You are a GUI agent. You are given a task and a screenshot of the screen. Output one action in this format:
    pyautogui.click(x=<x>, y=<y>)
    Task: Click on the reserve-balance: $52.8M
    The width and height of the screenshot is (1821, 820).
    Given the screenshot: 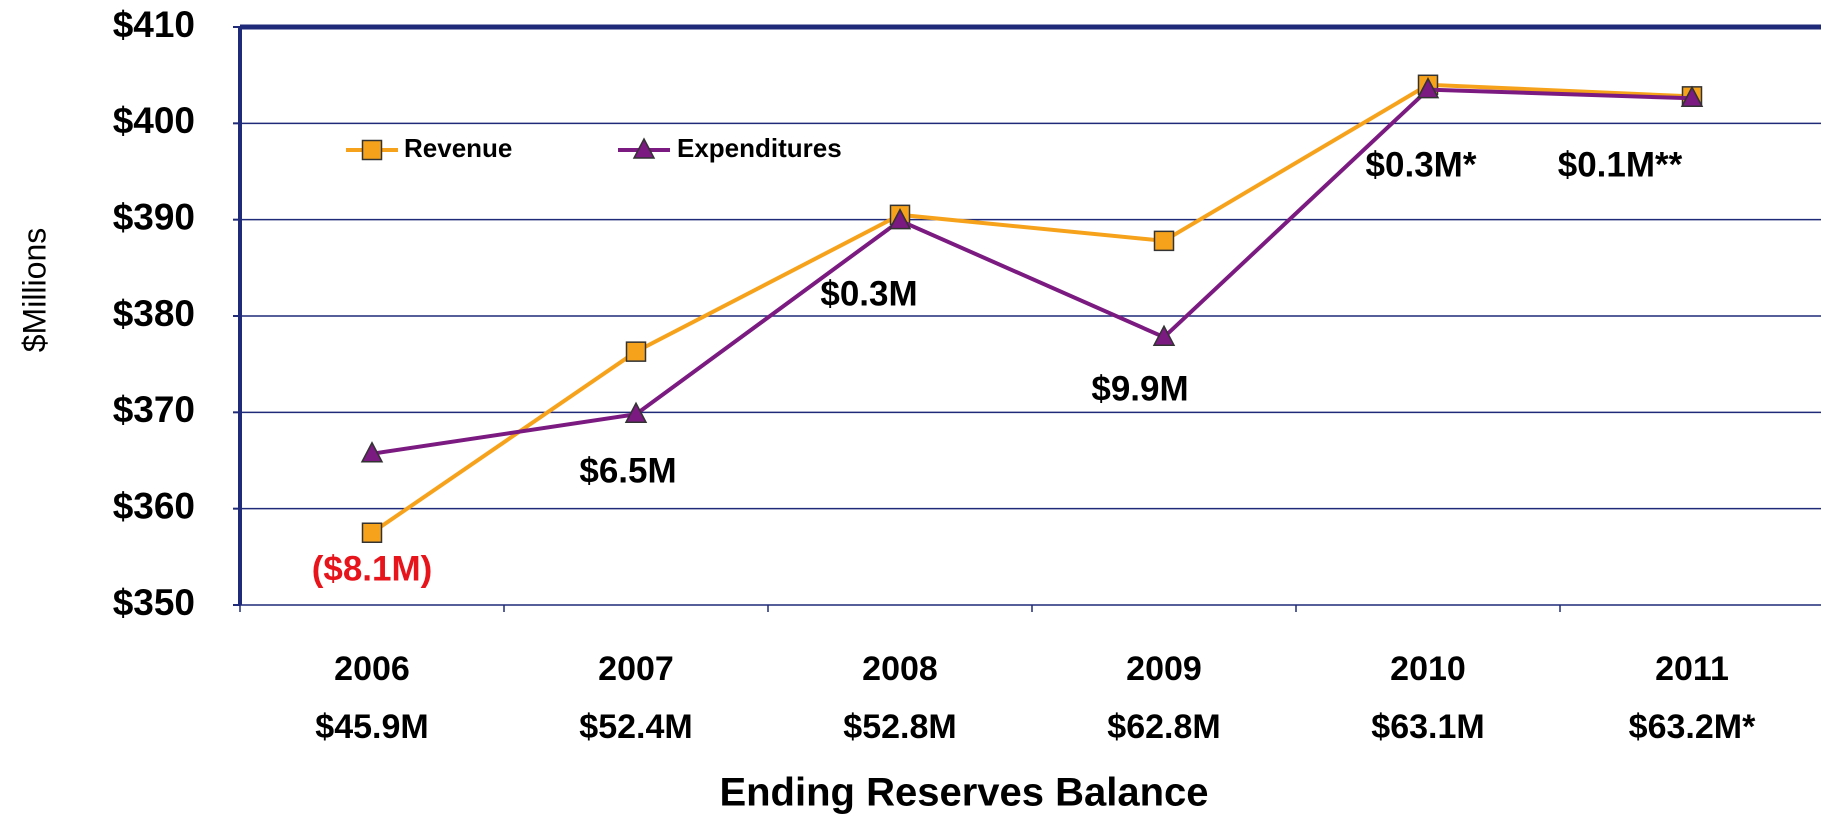 What is the action you would take?
    pyautogui.click(x=899, y=727)
    